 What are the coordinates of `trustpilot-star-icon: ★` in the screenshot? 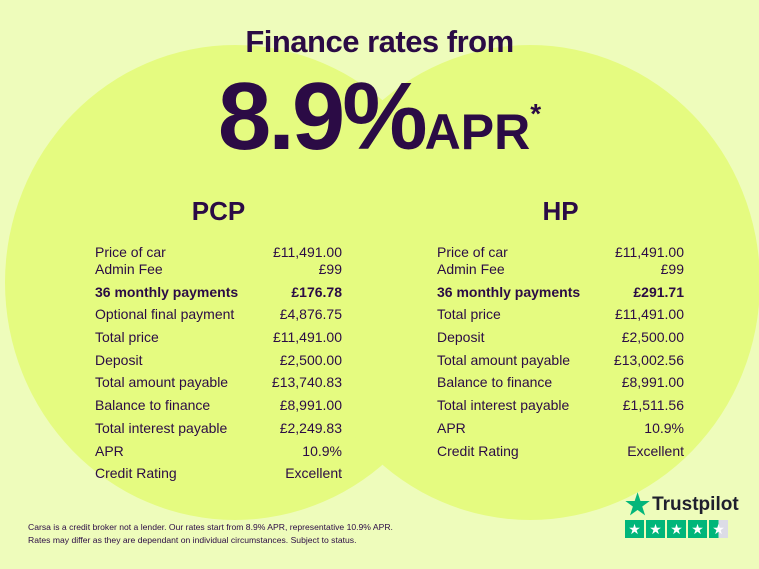 It's located at (638, 504).